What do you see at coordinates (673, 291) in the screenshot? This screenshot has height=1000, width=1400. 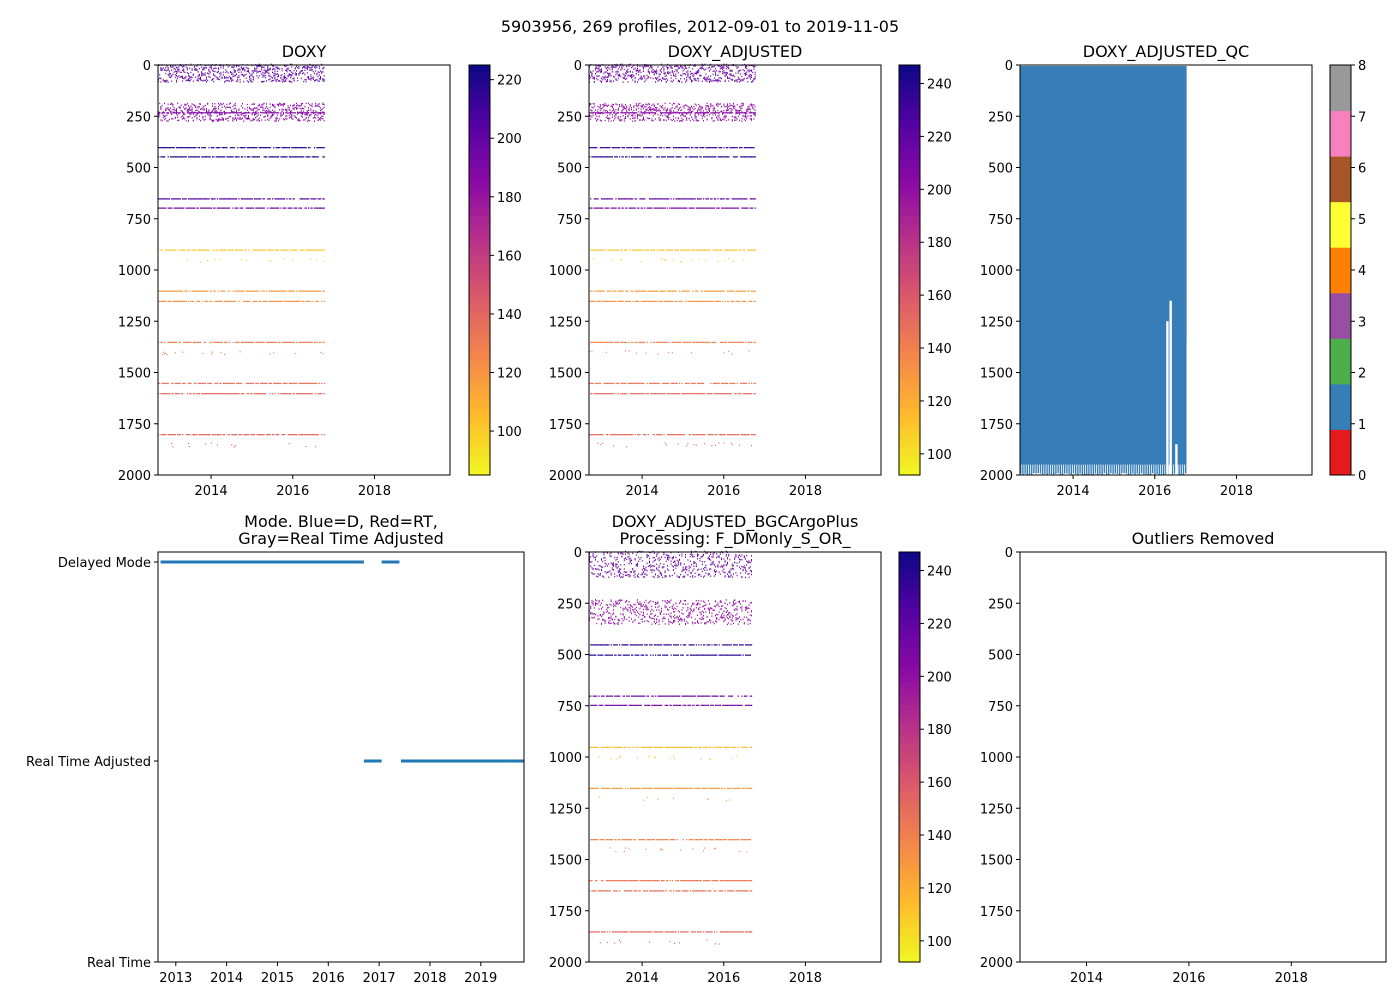 I see `depth-layer` at bounding box center [673, 291].